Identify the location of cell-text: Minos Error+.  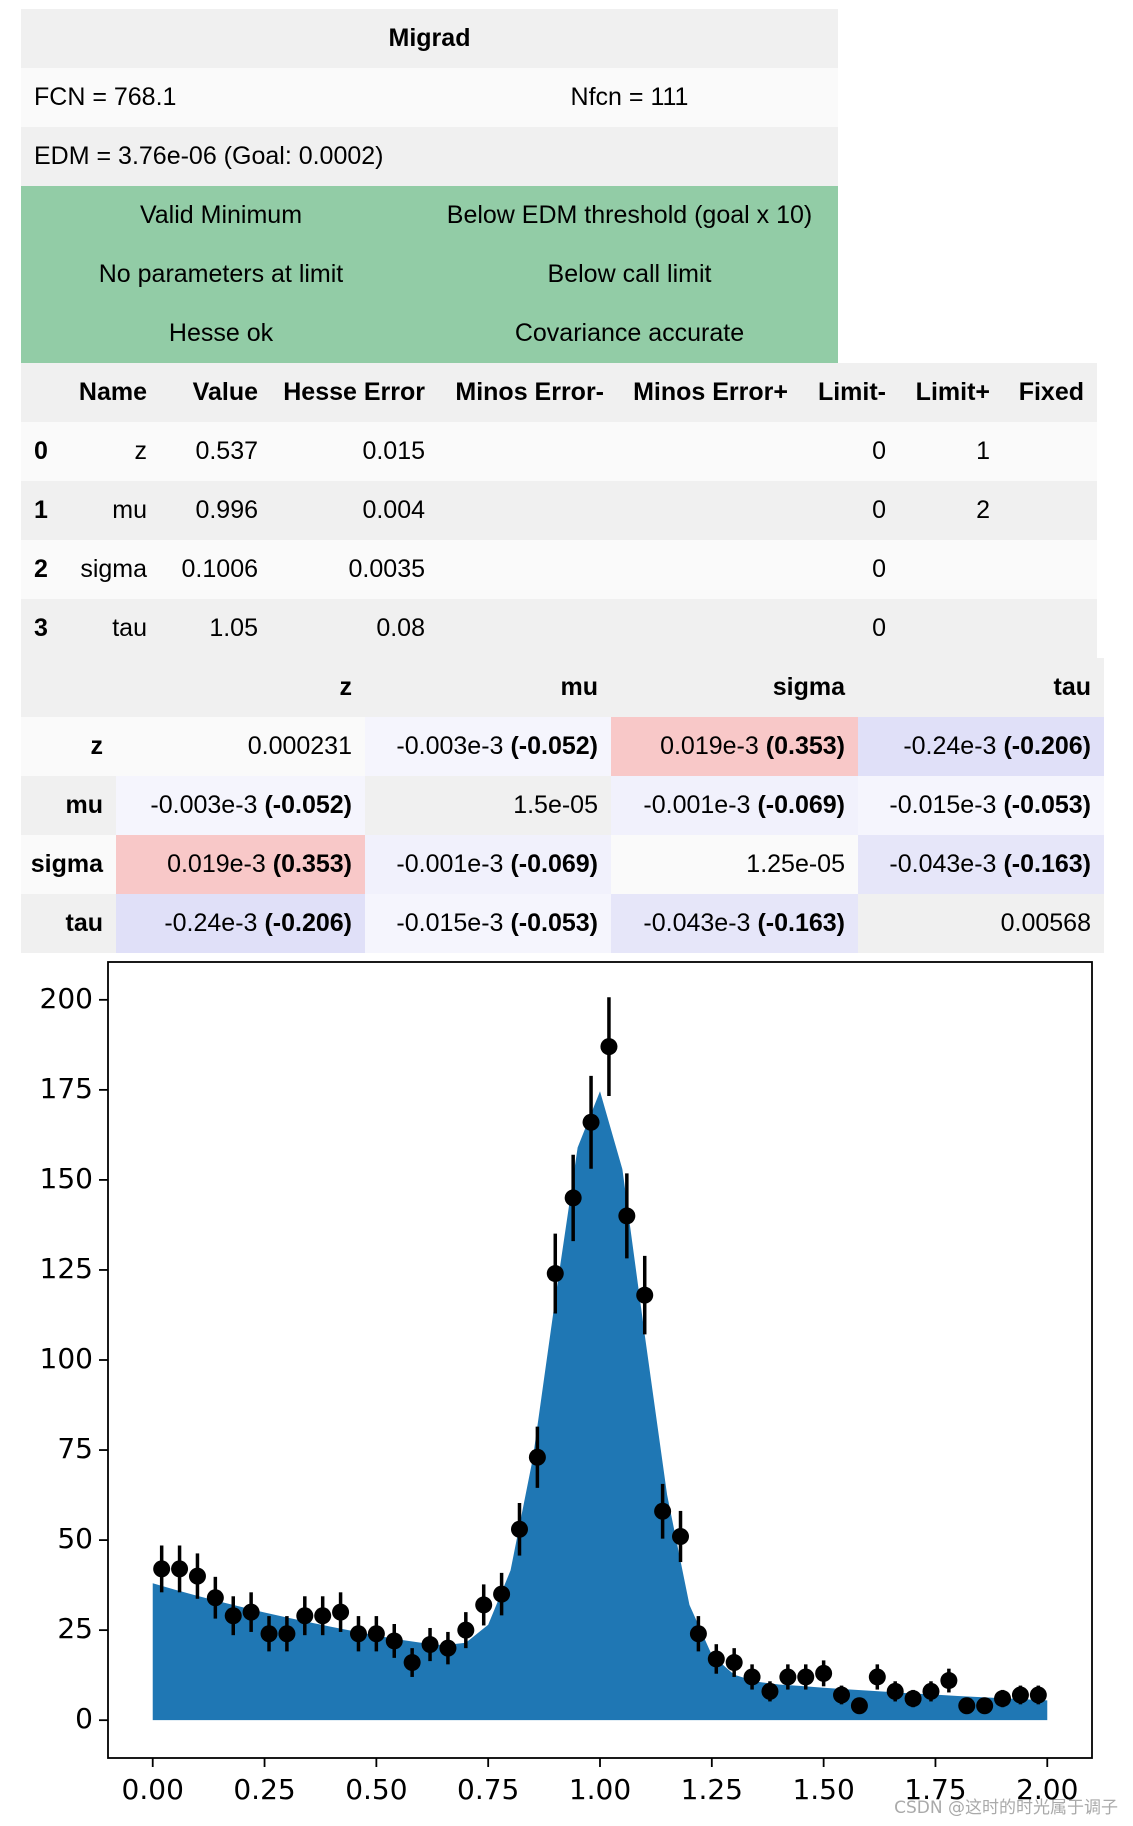
(710, 392).